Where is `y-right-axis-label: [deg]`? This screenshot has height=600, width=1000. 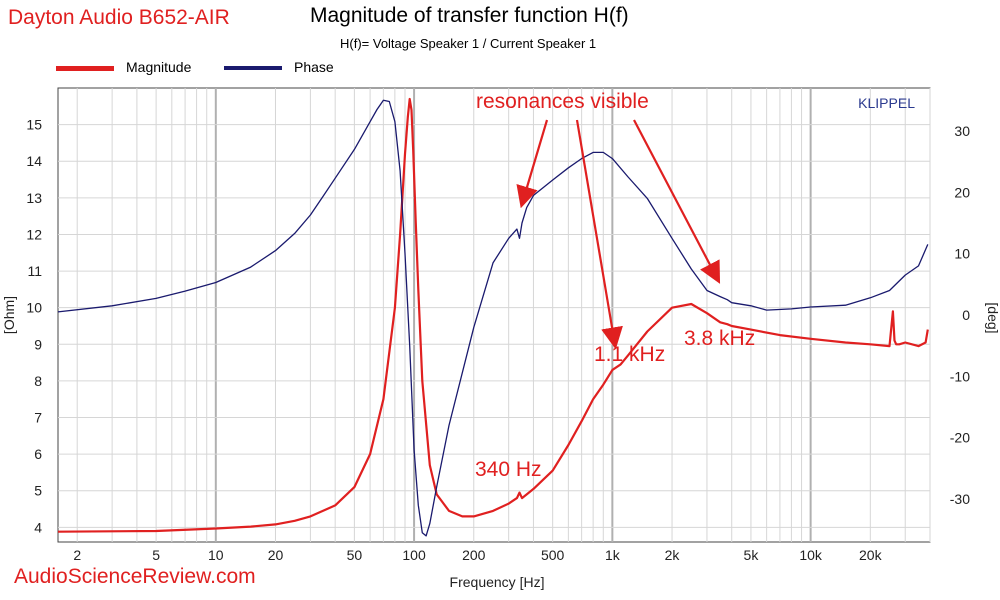
y-right-axis-label: [deg] is located at coordinates (992, 317).